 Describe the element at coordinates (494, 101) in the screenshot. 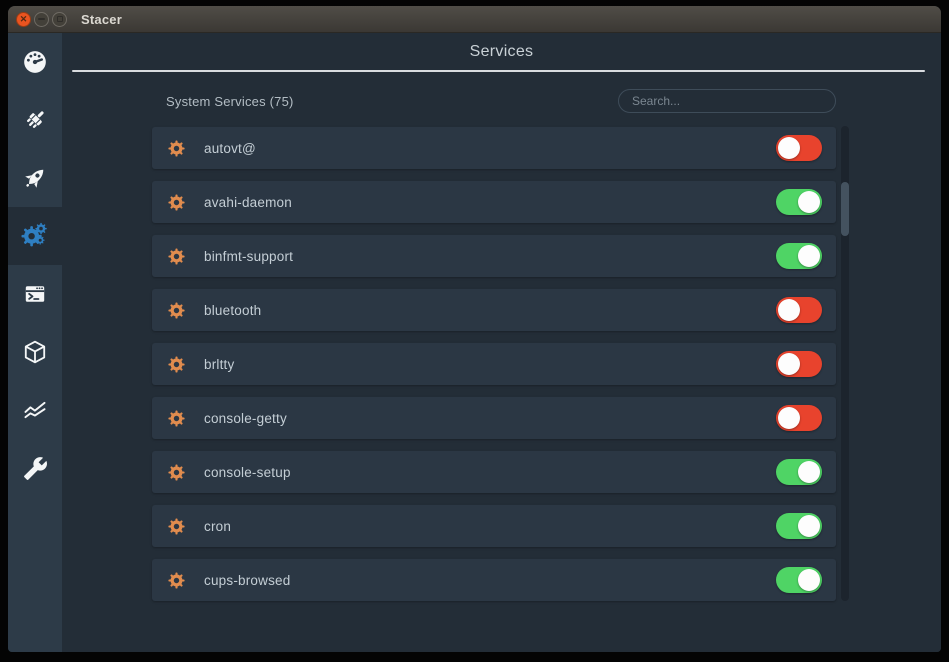

I see `services-toolbar: System Services (75)` at that location.